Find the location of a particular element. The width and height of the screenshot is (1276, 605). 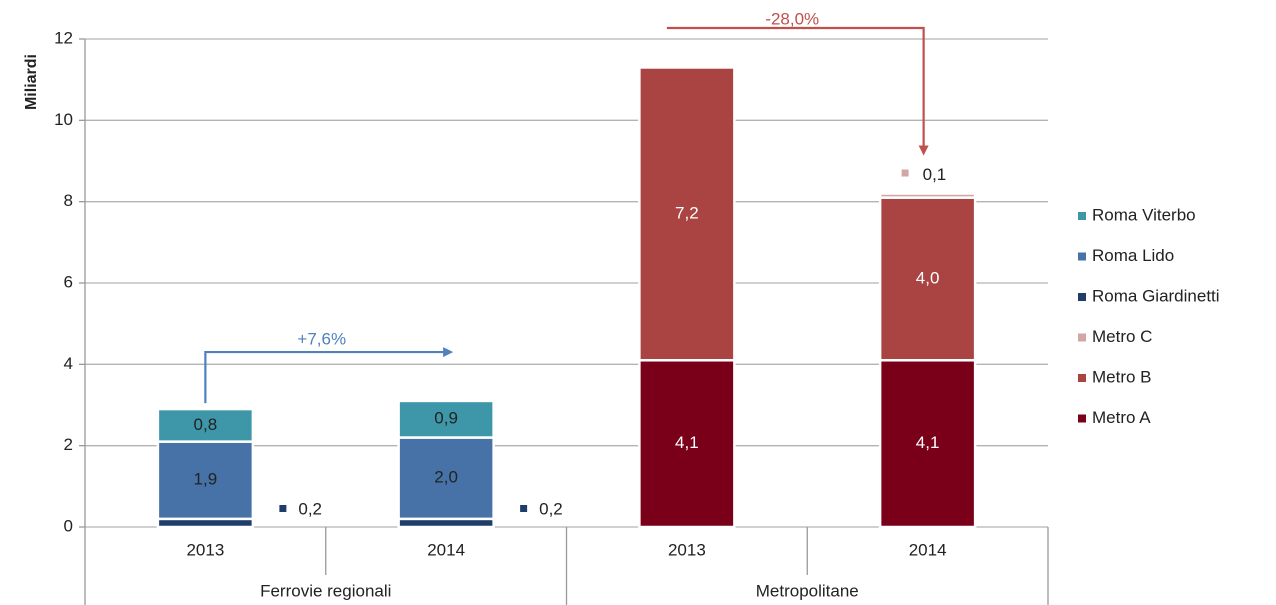

change-label: +7,6% is located at coordinates (321, 339).